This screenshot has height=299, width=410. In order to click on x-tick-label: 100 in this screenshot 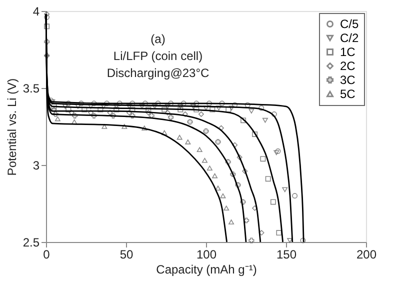, I will do `click(206, 255)`.